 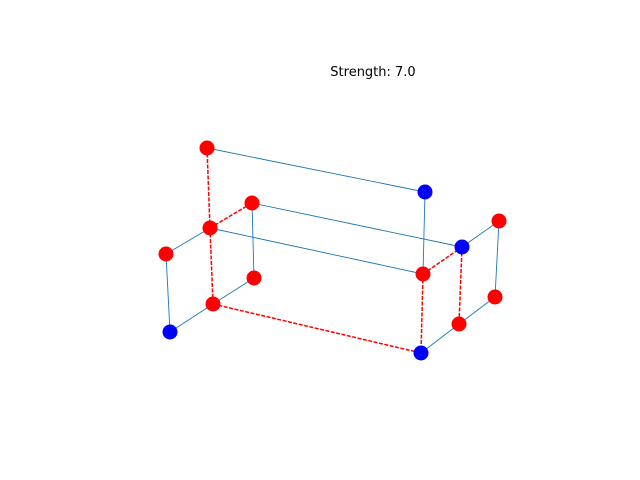 What do you see at coordinates (316, 170) in the screenshot?
I see `edge-n1-n2` at bounding box center [316, 170].